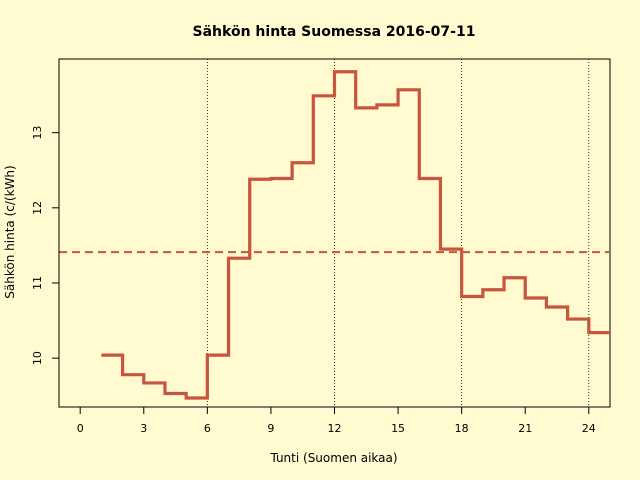 This screenshot has width=640, height=480. I want to click on x-tick-label-21: 21, so click(525, 428).